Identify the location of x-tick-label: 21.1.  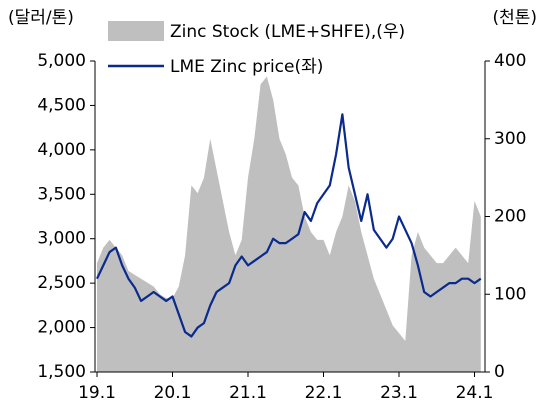
(248, 393).